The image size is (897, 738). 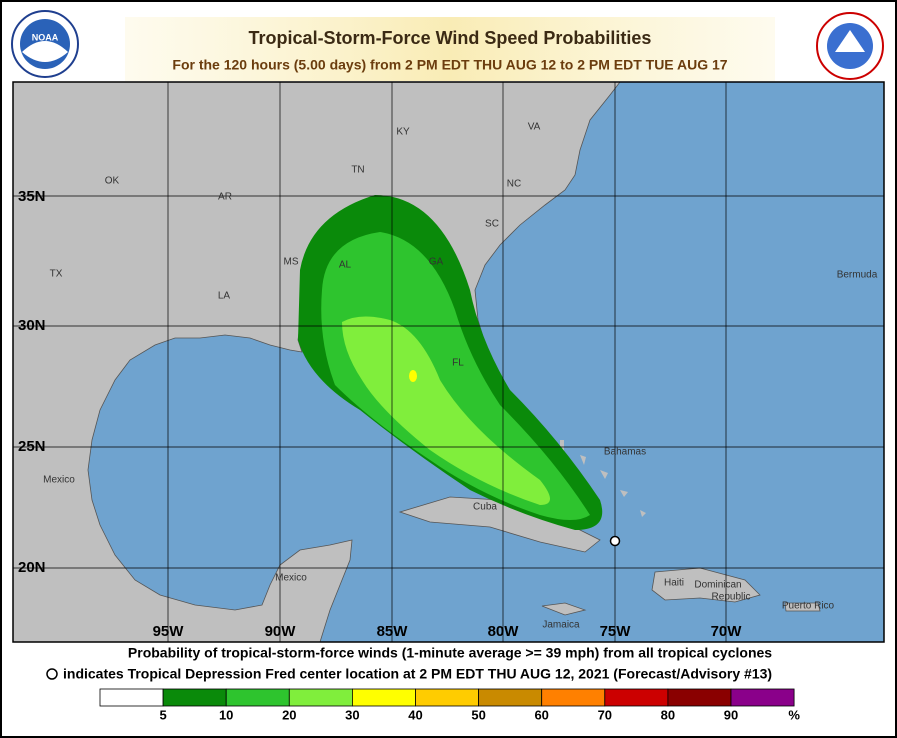 What do you see at coordinates (56, 274) in the screenshot?
I see `place-label: TX` at bounding box center [56, 274].